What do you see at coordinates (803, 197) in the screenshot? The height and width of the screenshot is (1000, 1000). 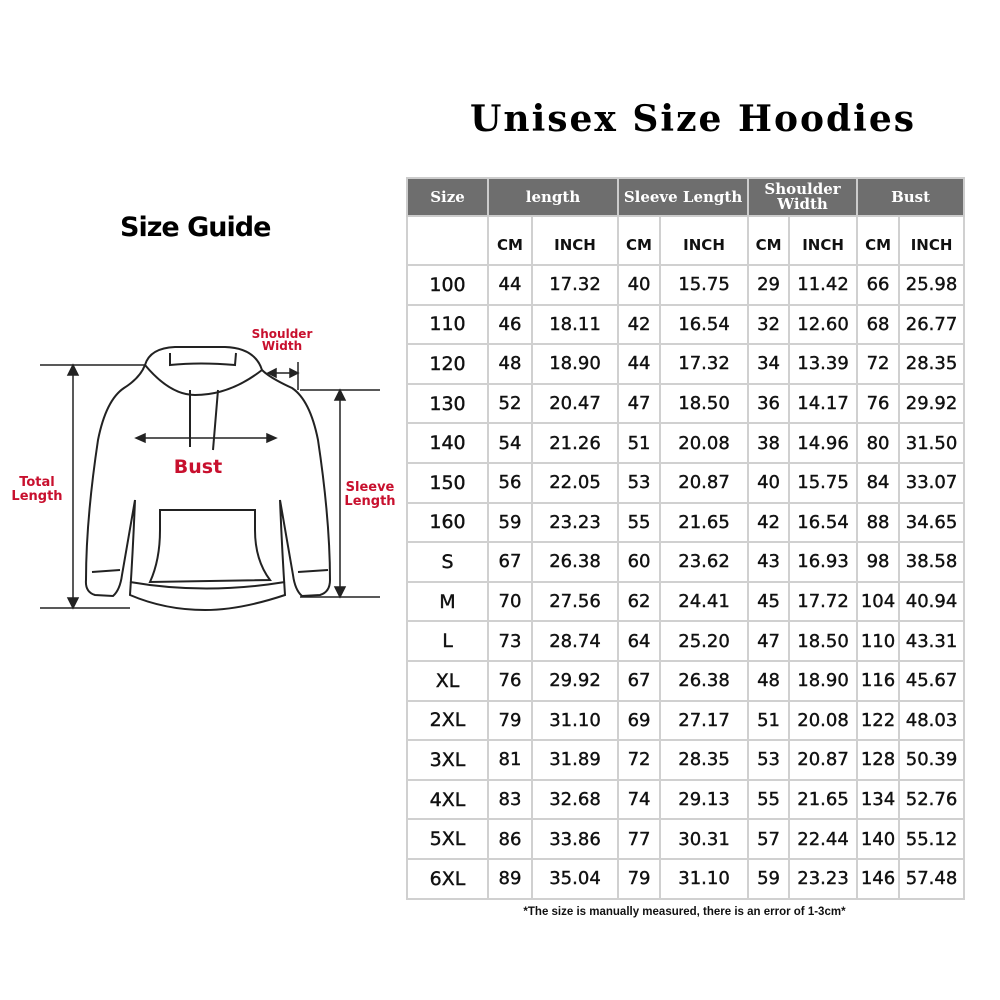 I see `header-shoulder-width: Shoulder Width` at bounding box center [803, 197].